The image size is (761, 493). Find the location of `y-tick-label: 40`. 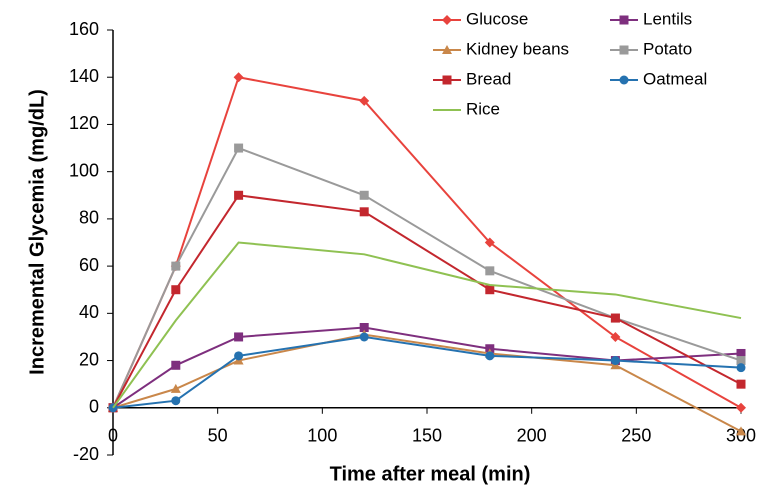

y-tick-label: 40 is located at coordinates (89, 312).